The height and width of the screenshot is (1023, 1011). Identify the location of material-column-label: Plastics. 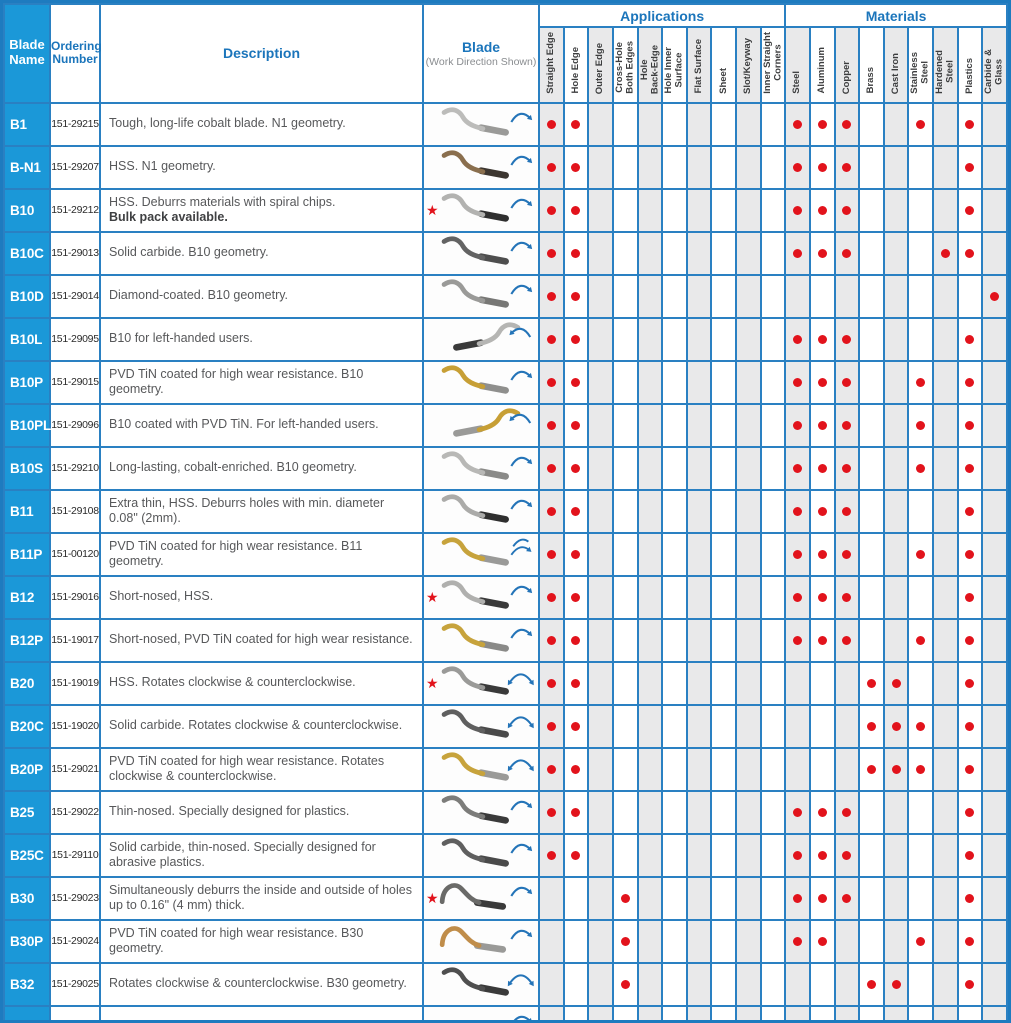
(969, 75).